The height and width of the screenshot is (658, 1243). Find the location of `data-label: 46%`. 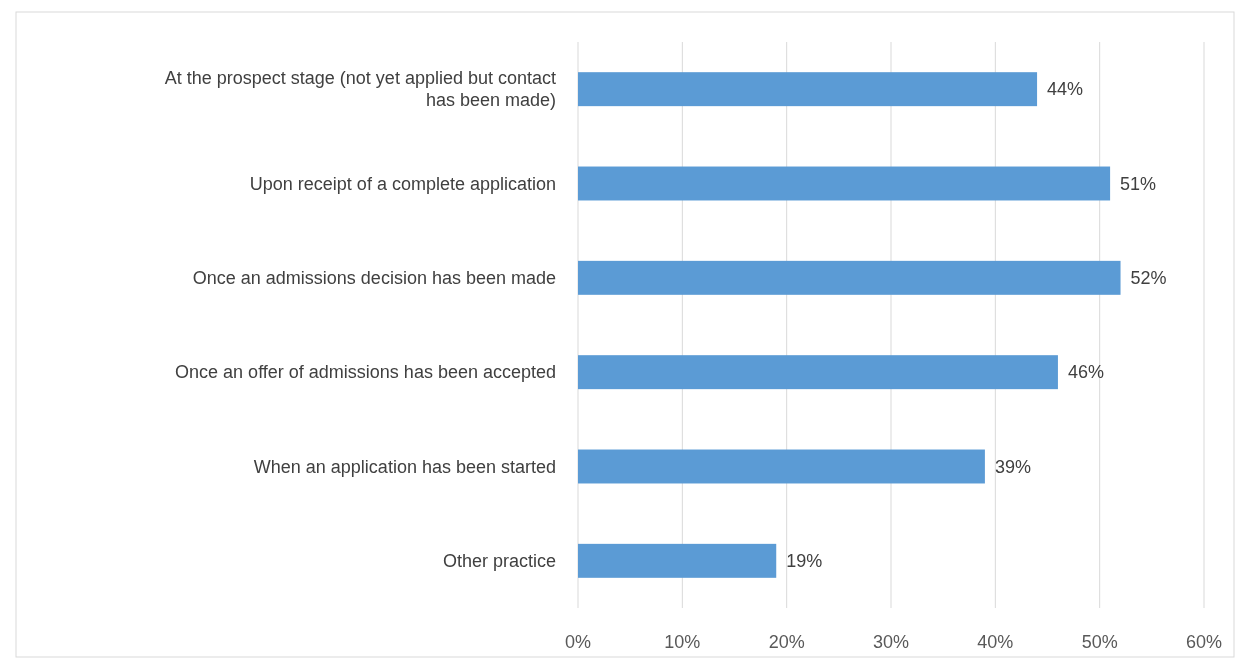

data-label: 46% is located at coordinates (1085, 372).